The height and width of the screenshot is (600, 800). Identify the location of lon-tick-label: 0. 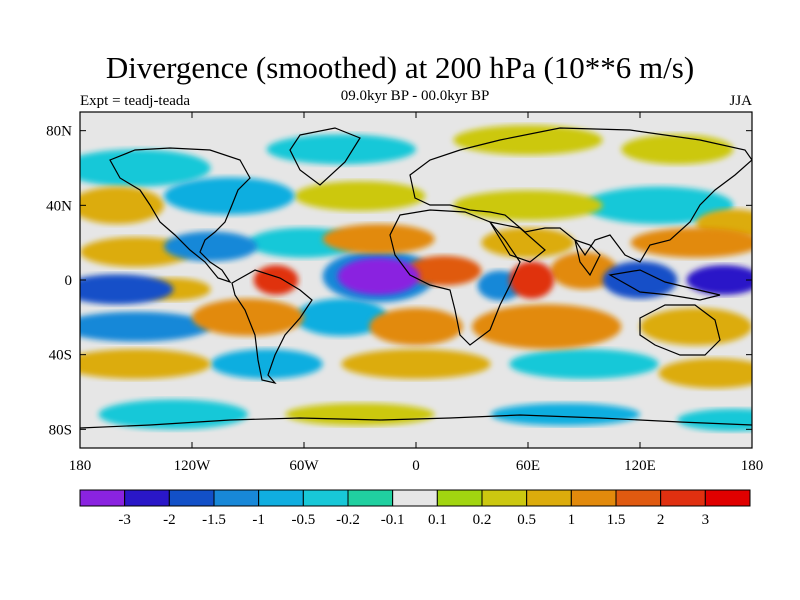
(416, 466).